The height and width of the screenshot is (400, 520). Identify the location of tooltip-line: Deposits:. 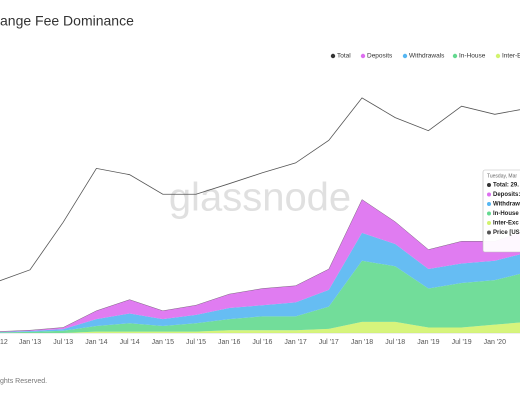
(506, 195).